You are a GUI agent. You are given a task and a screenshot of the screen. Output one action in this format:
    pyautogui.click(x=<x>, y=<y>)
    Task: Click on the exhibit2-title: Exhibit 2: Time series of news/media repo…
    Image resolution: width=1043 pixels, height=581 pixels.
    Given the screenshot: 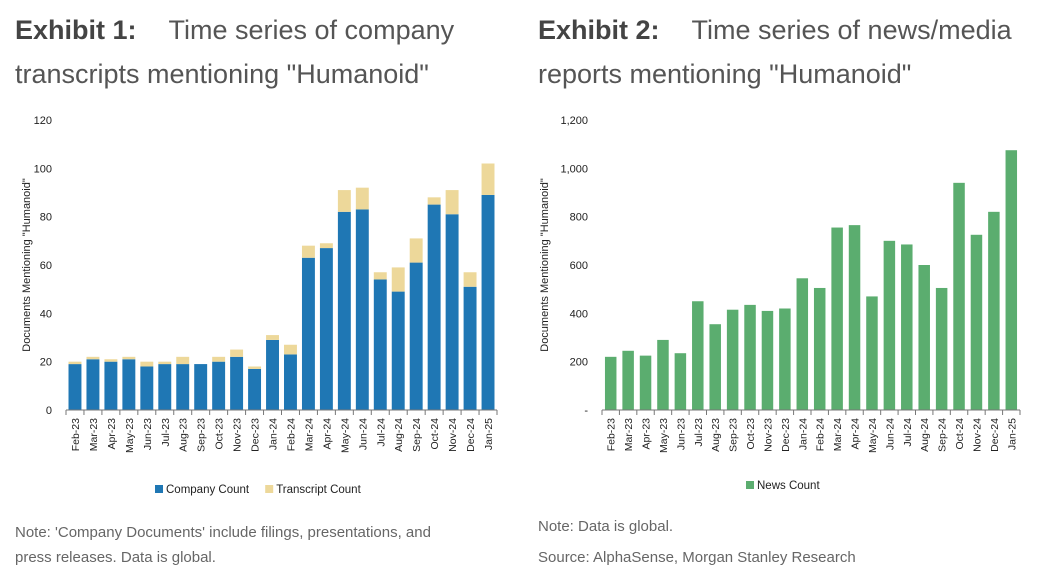 What is the action you would take?
    pyautogui.click(x=775, y=52)
    